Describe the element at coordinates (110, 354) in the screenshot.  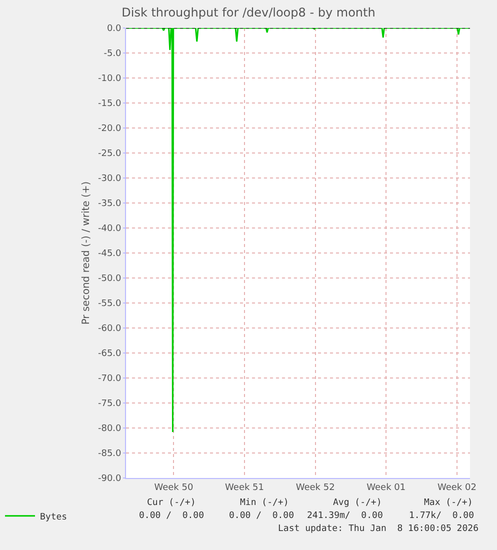
I see `y-tick-label: -65.0` at that location.